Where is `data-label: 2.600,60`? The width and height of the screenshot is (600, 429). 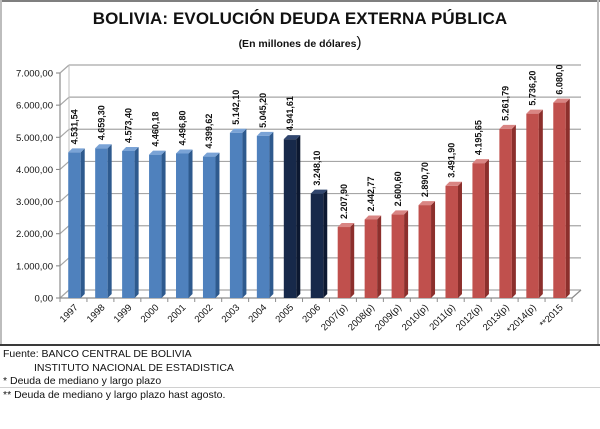 data-label: 2.600,60 is located at coordinates (398, 188).